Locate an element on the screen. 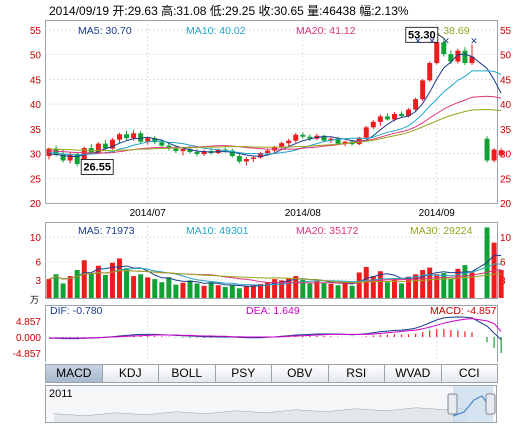 The image size is (515, 428). tab-kdj: KDJ is located at coordinates (130, 373).